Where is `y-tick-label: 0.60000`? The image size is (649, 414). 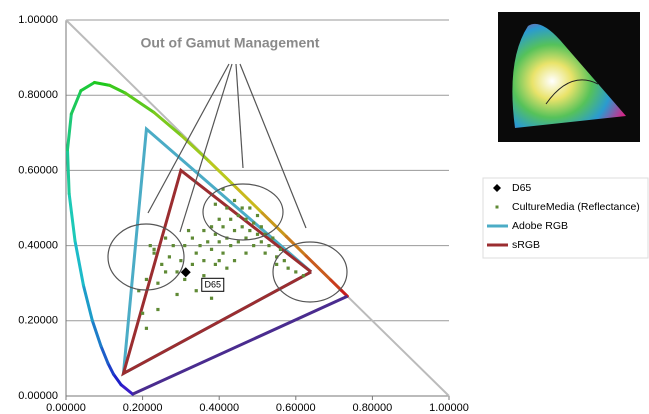 y-tick-label: 0.60000 is located at coordinates (38, 170).